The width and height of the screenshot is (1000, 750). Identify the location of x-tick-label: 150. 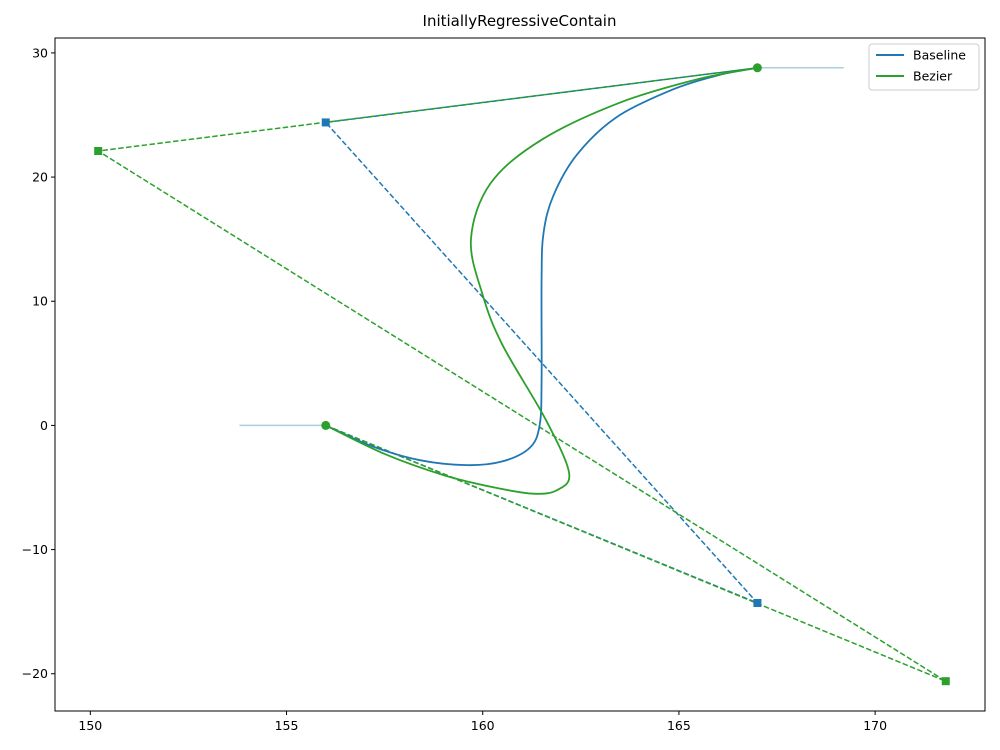
(90, 725).